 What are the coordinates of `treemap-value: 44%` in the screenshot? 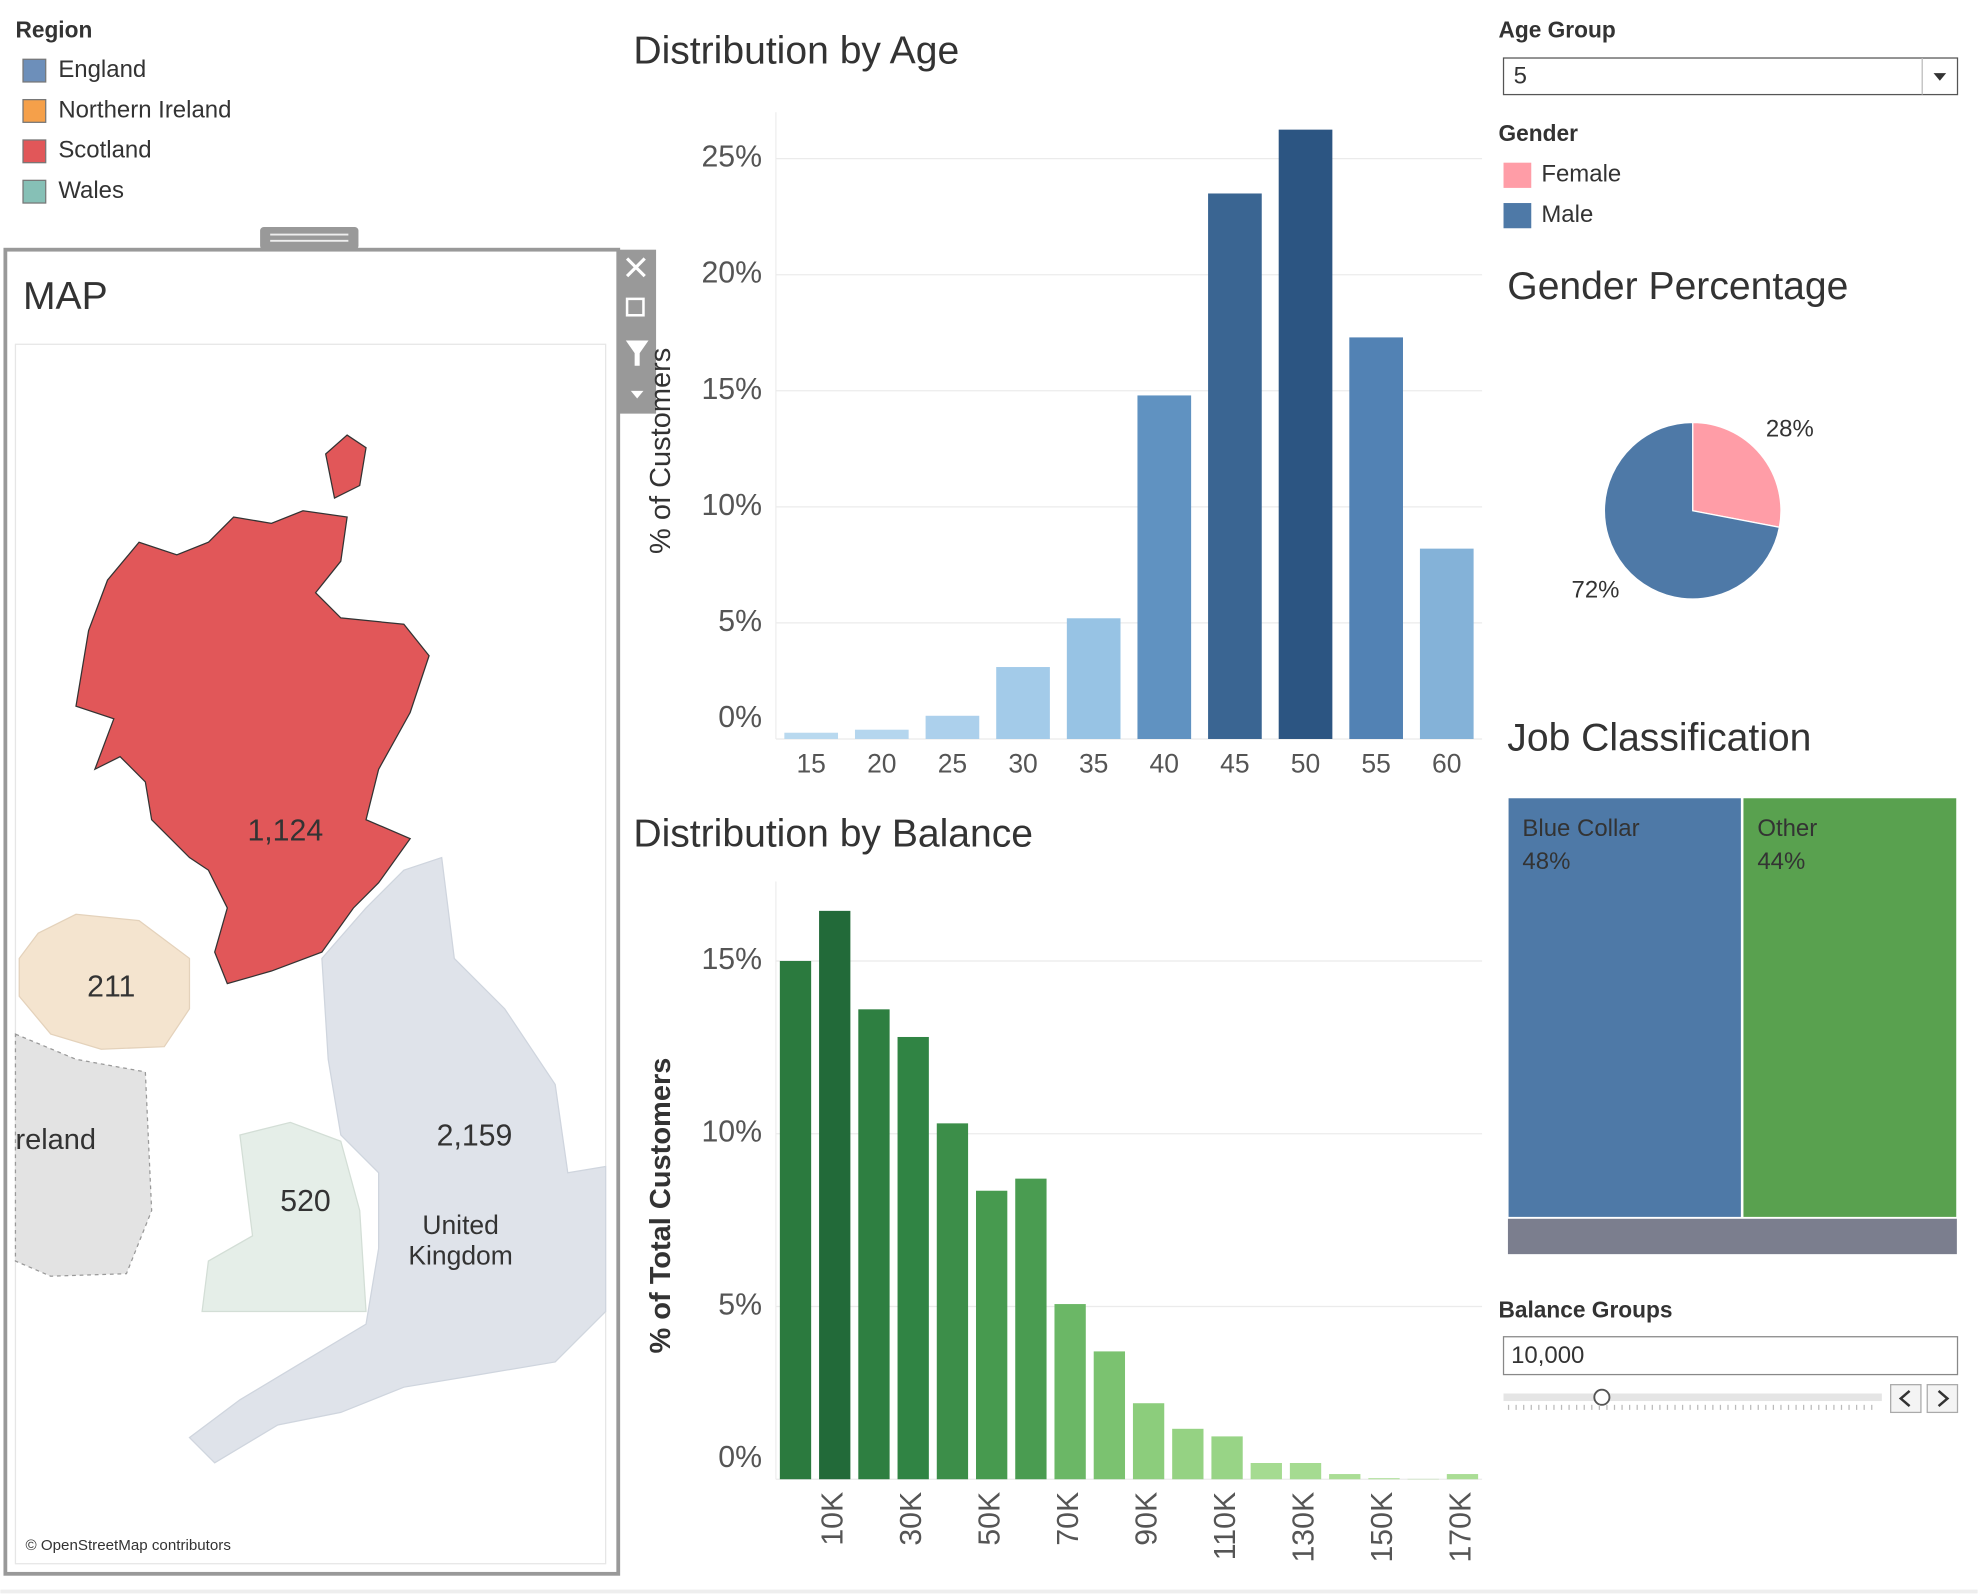 It's located at (1781, 861).